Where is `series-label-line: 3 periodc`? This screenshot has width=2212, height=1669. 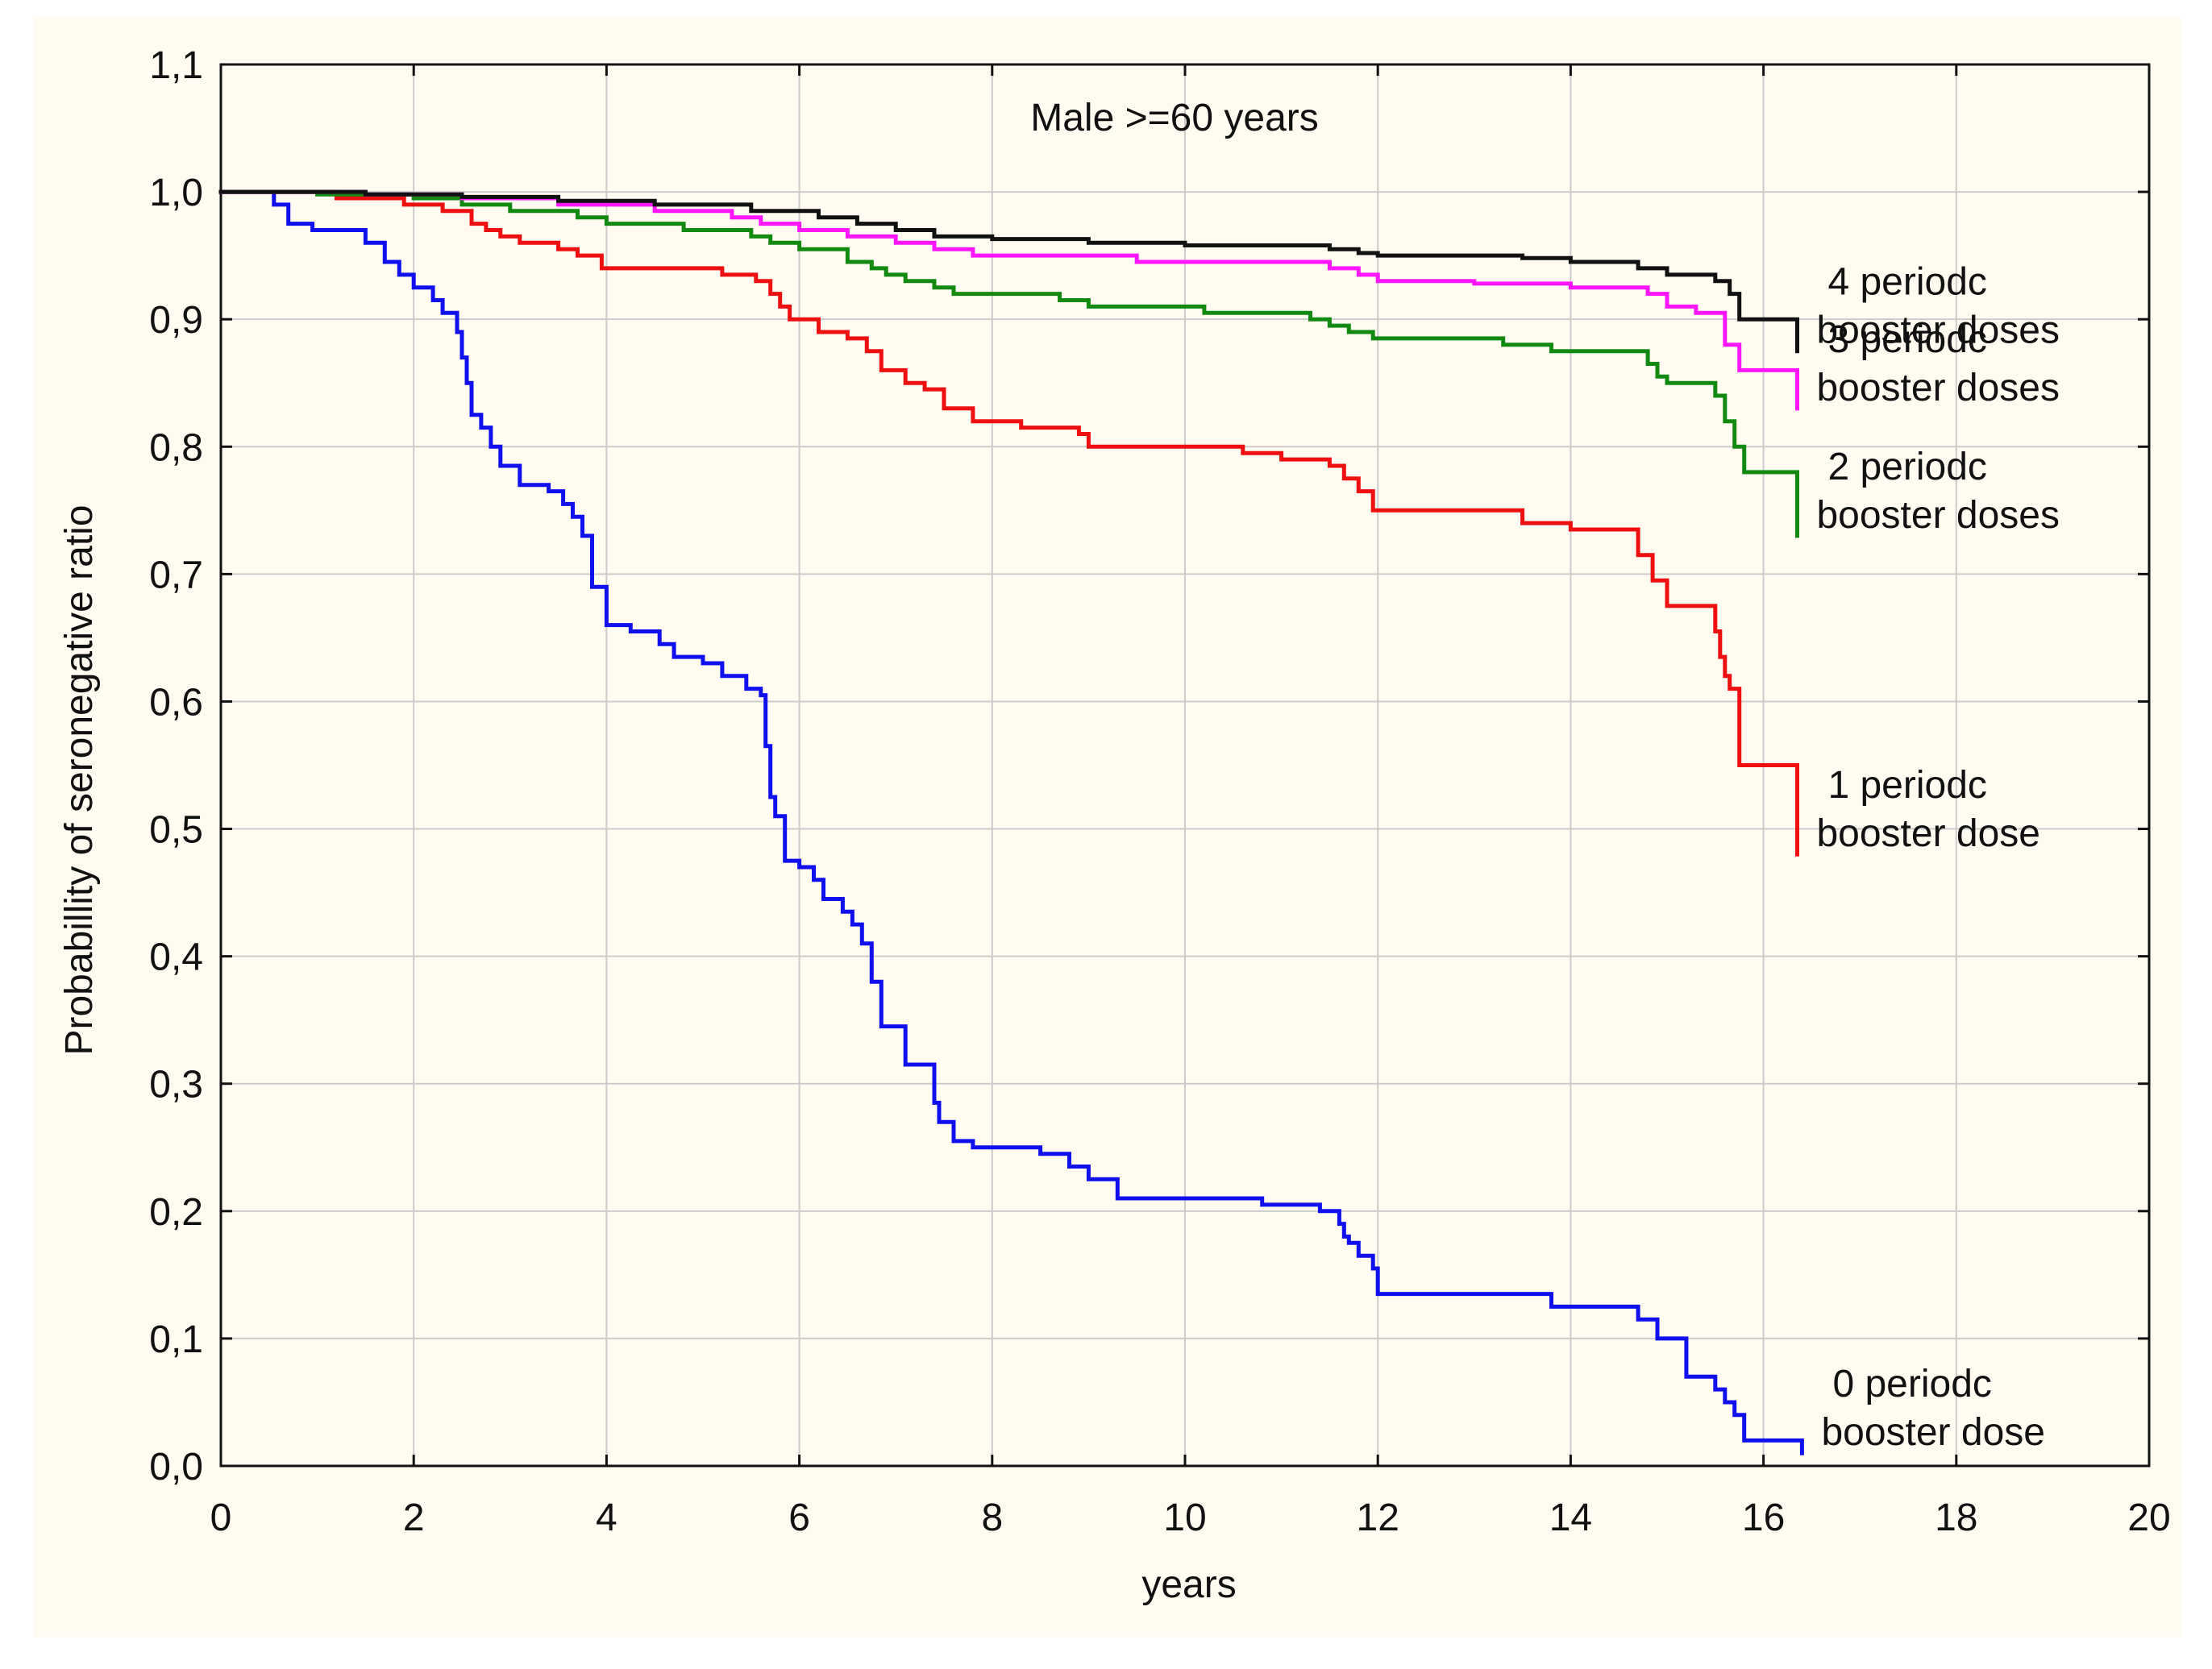
series-label-line: 3 periodc is located at coordinates (1906, 339).